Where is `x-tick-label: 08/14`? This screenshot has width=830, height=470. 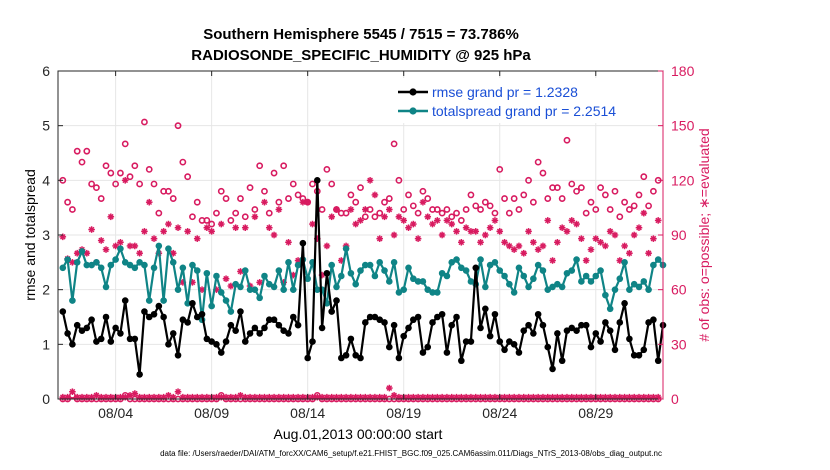 x-tick-label: 08/14 is located at coordinates (307, 413).